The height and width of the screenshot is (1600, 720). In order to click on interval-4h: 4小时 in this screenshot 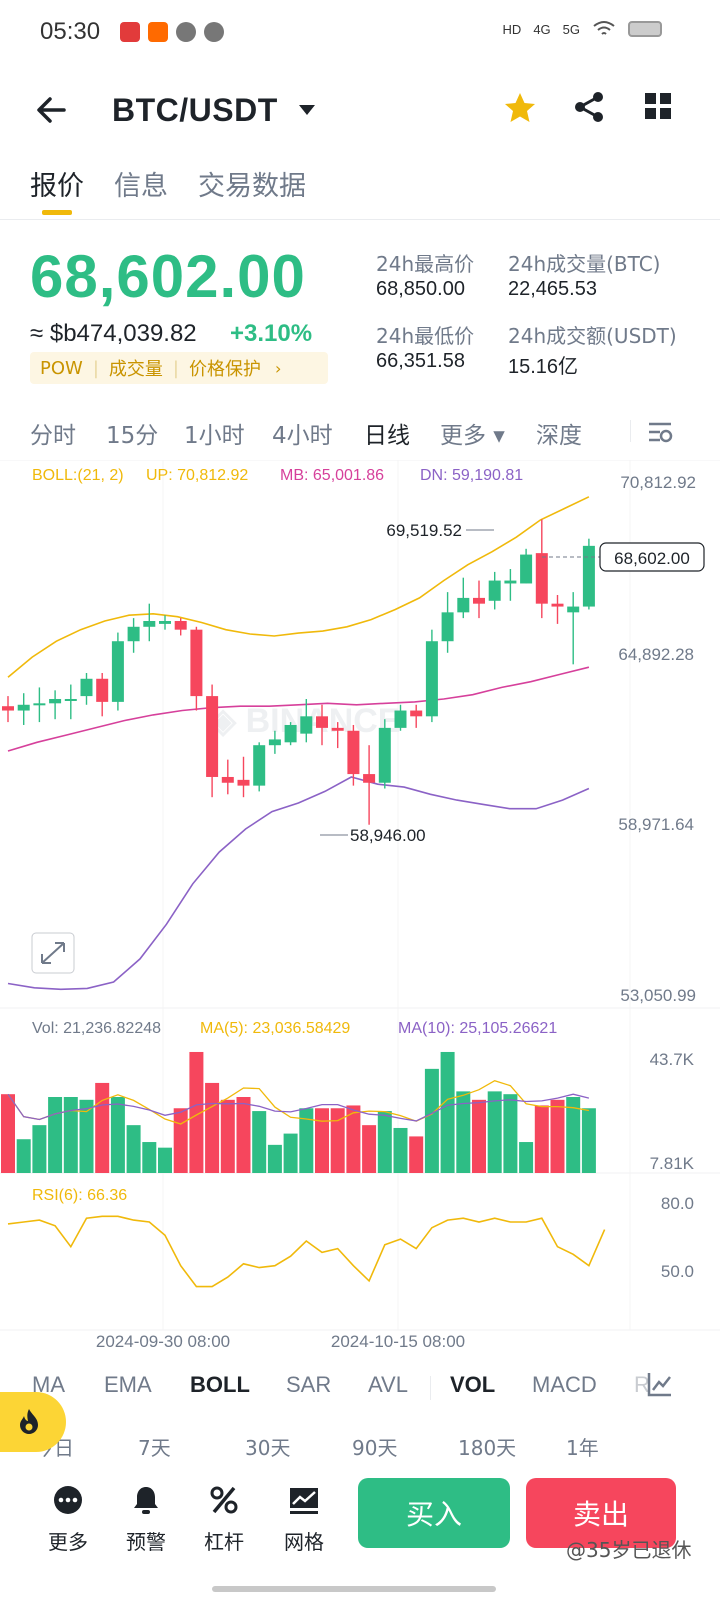, I will do `click(302, 436)`.